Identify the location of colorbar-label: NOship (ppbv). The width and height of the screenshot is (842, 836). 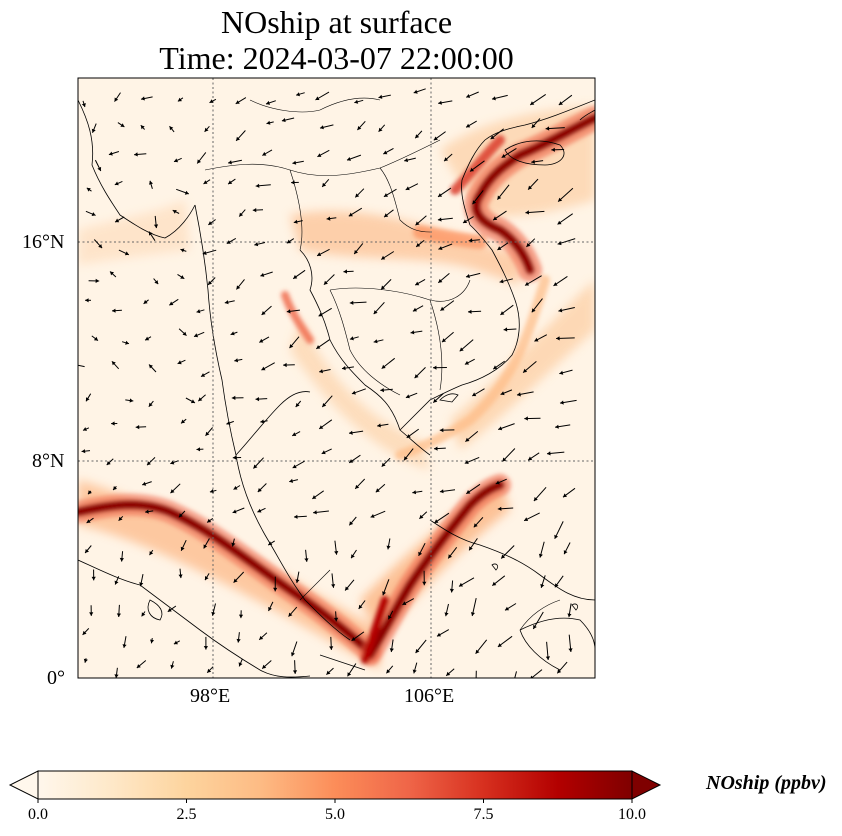
(766, 783).